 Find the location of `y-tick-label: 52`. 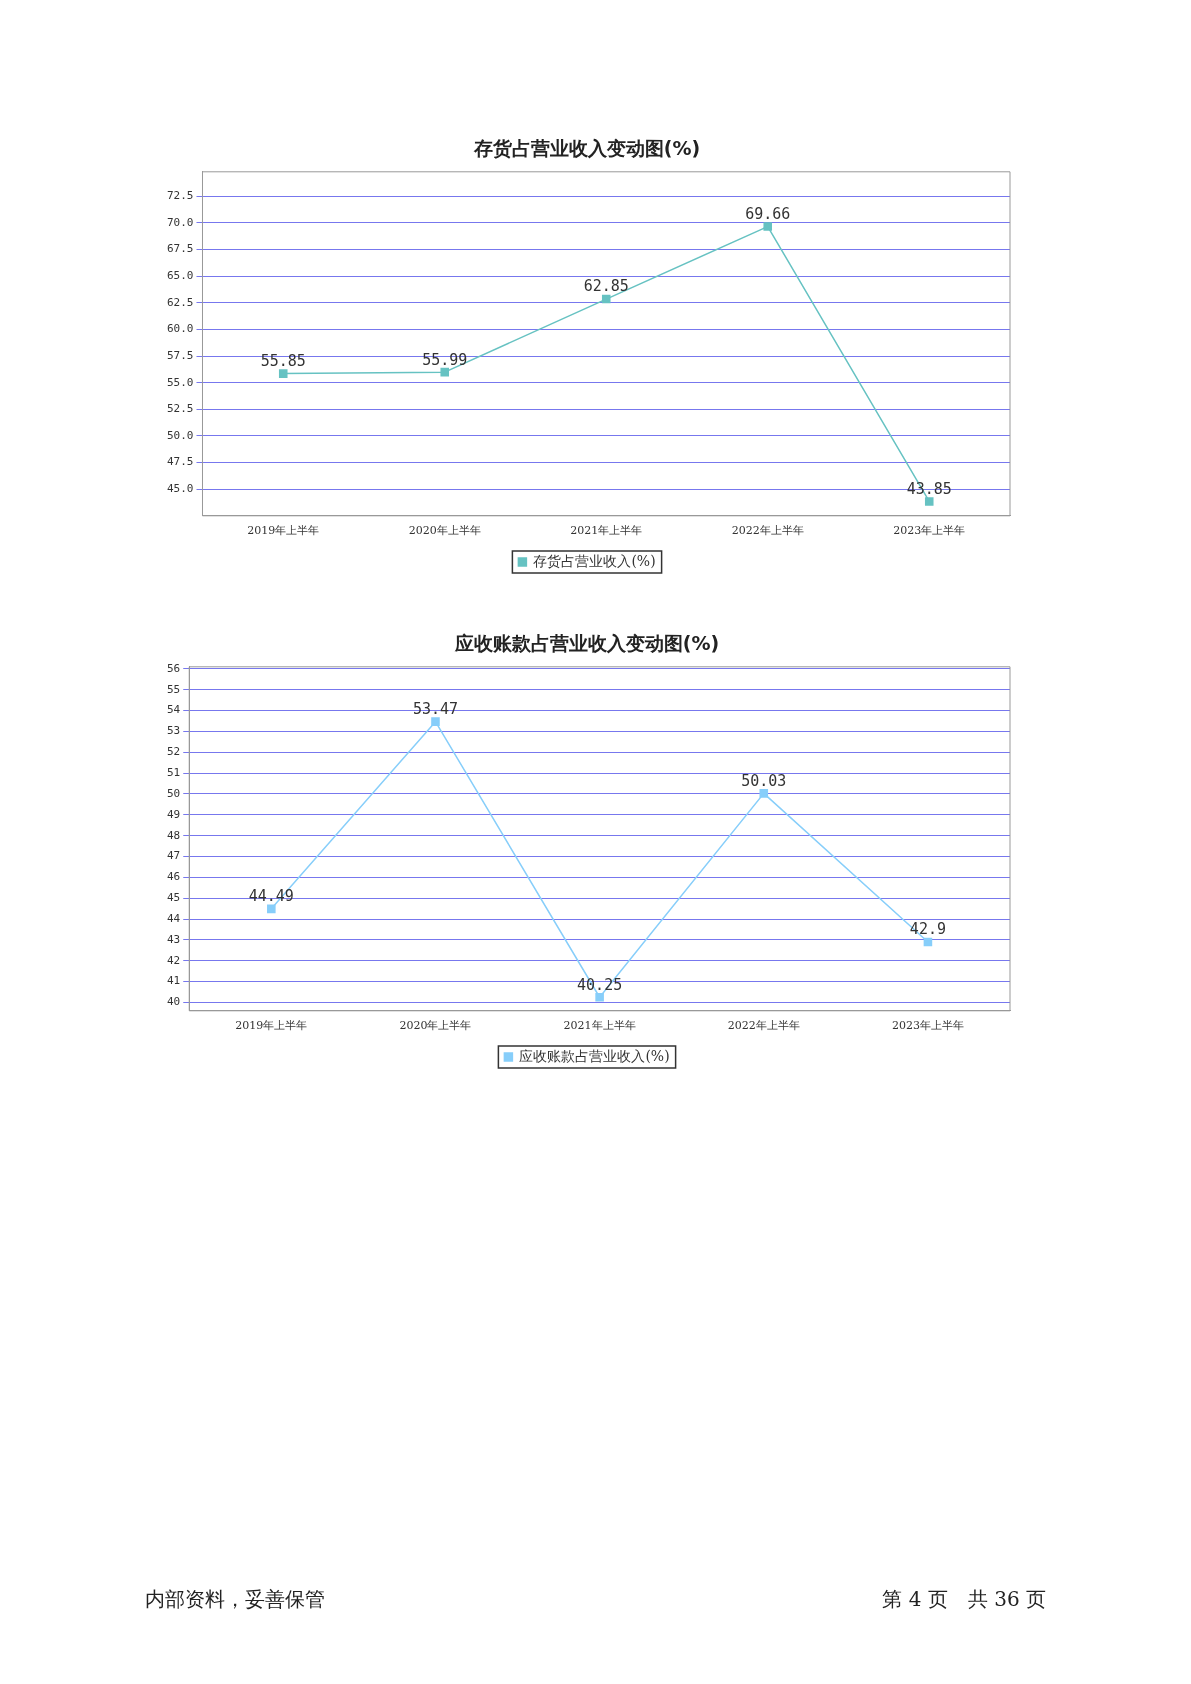

y-tick-label: 52 is located at coordinates (174, 752).